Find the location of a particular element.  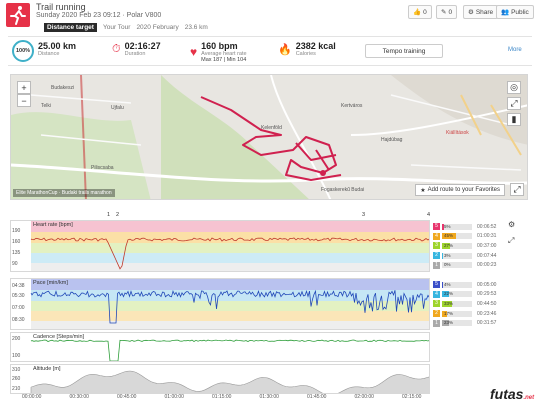

zone-bar: 3% is located at coordinates (457, 255).